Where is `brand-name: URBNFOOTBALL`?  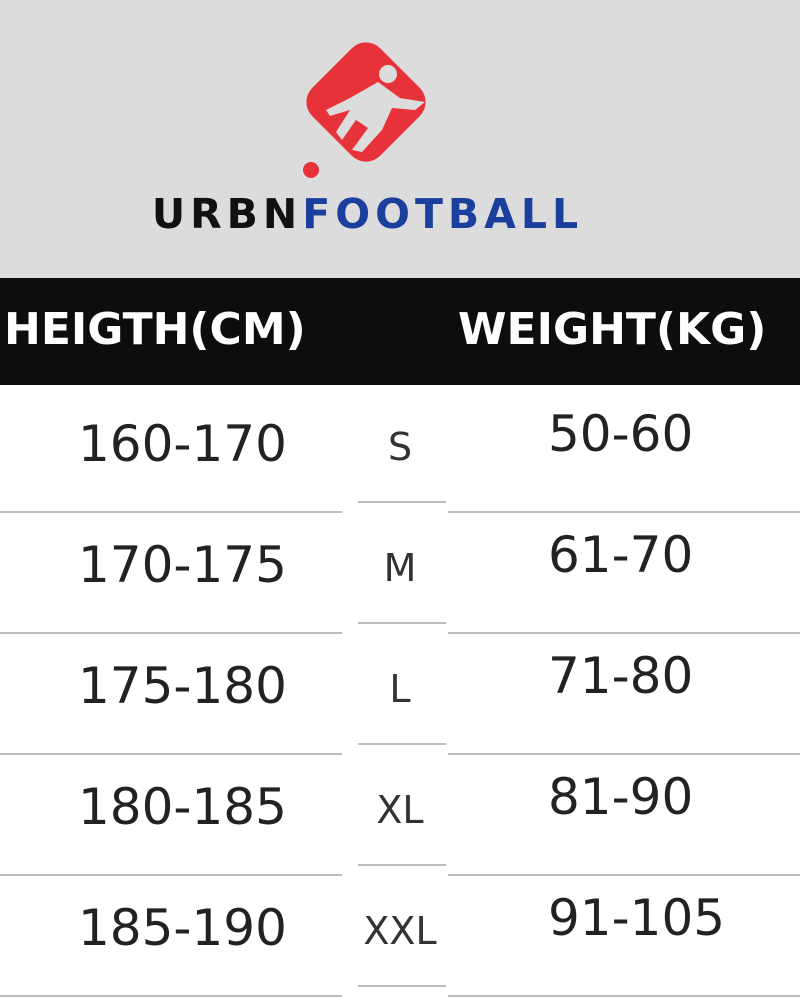
brand-name: URBNFOOTBALL is located at coordinates (367, 214).